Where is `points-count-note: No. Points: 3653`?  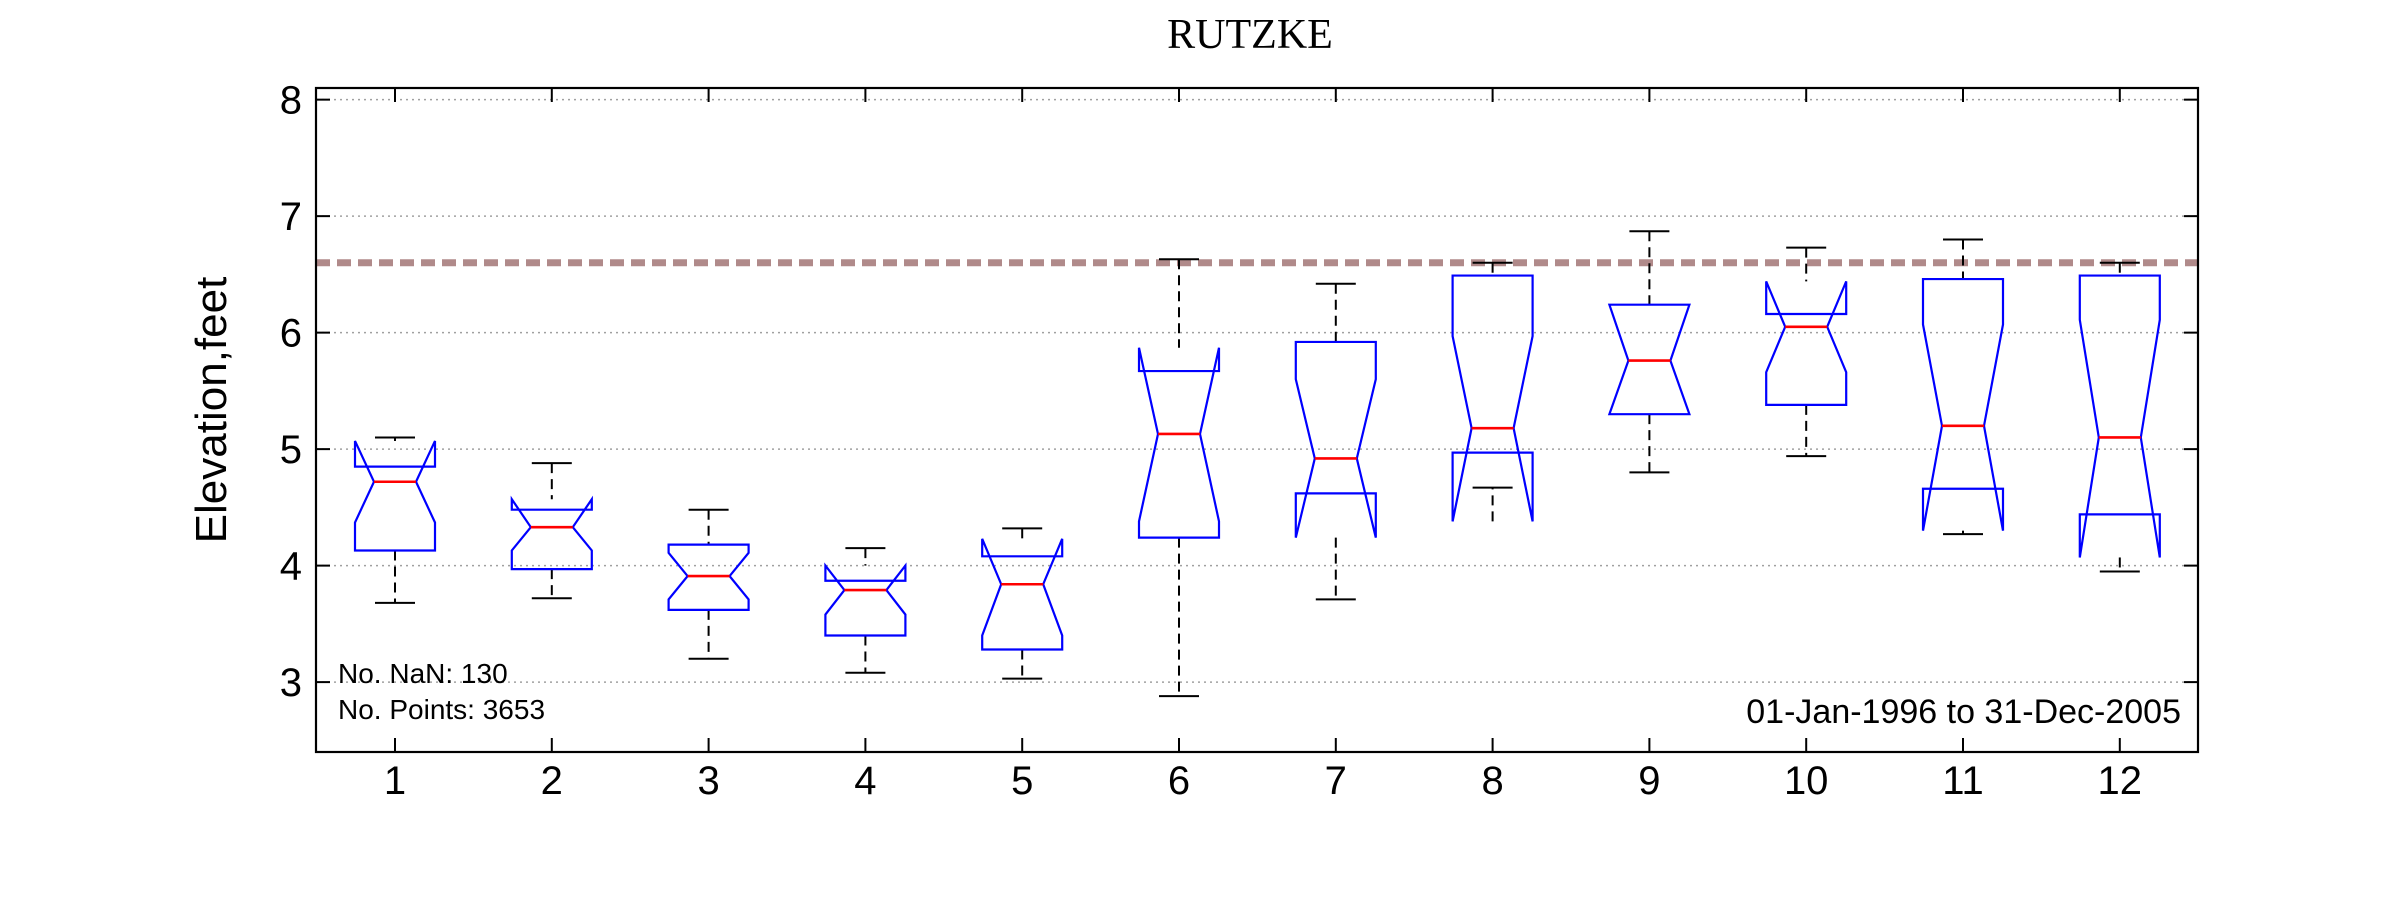 points-count-note: No. Points: 3653 is located at coordinates (441, 709).